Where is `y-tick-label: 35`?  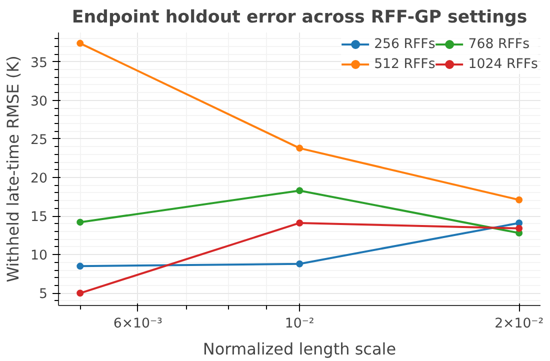 y-tick-label: 35 is located at coordinates (39, 63).